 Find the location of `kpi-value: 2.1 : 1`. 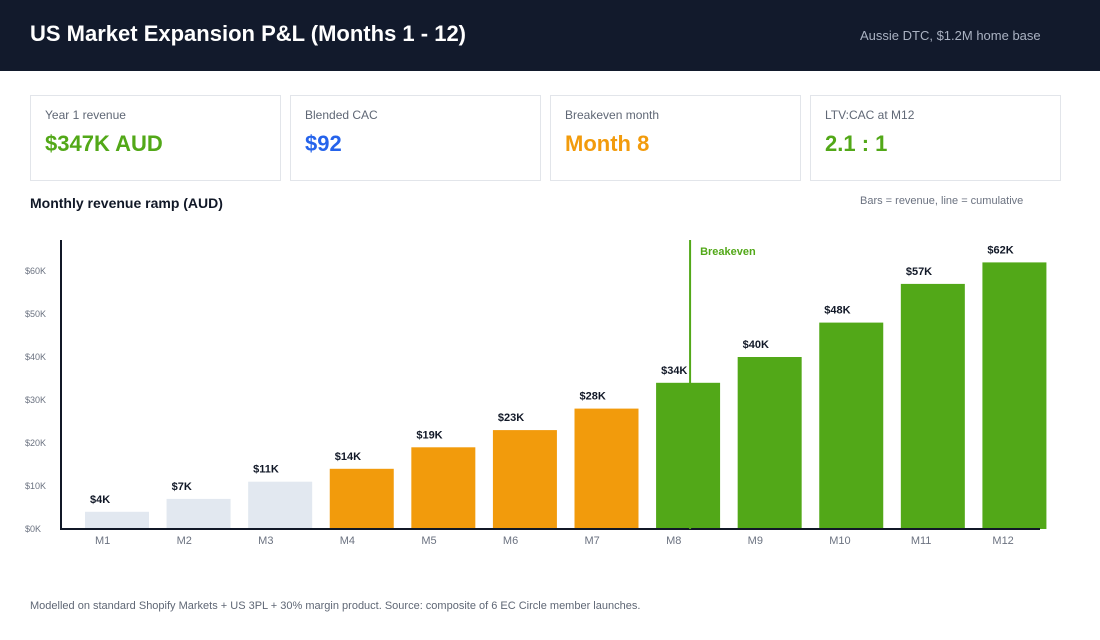

kpi-value: 2.1 : 1 is located at coordinates (856, 143).